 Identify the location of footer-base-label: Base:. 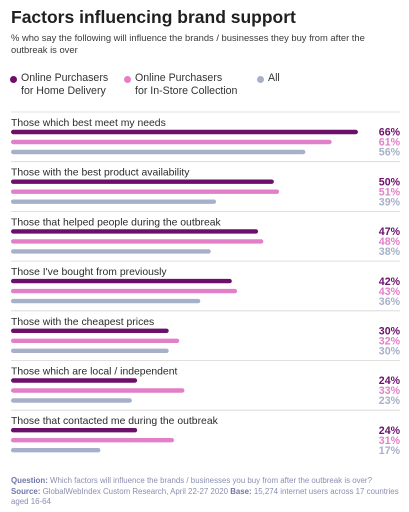
(241, 491).